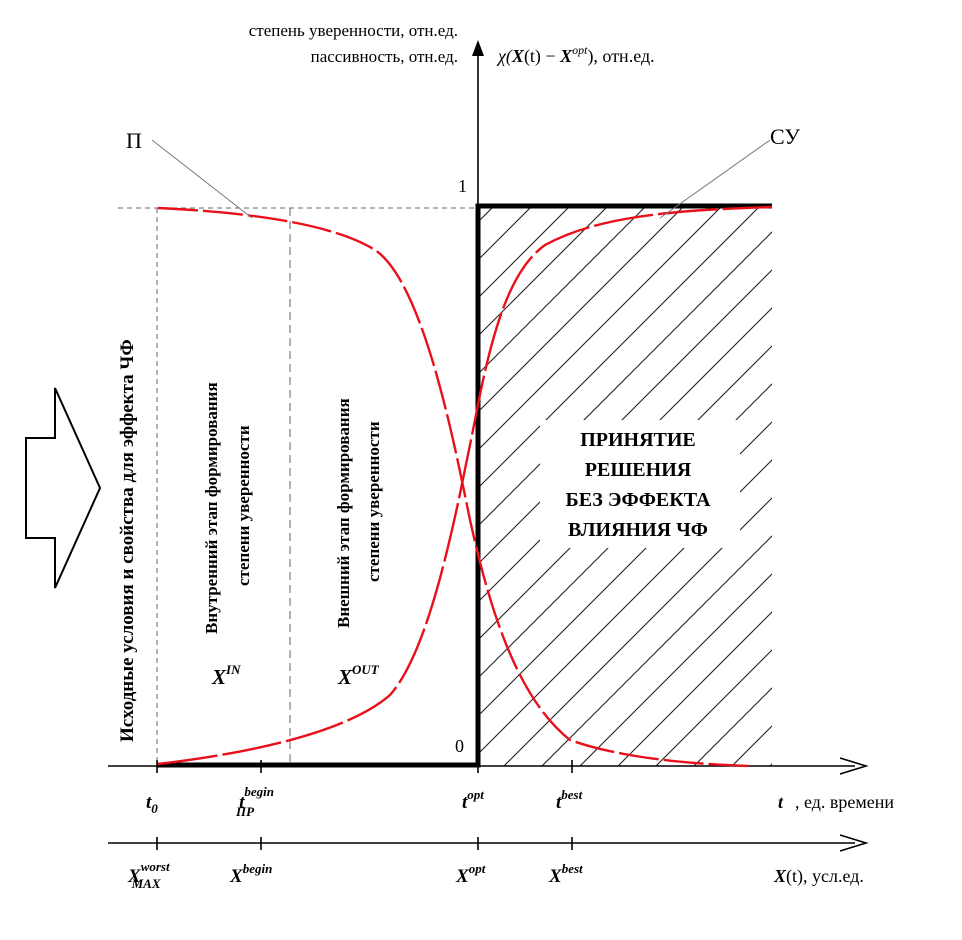  What do you see at coordinates (638, 530) in the screenshot?
I see `decision-line4: ВЛИЯНИЯ ЧФ` at bounding box center [638, 530].